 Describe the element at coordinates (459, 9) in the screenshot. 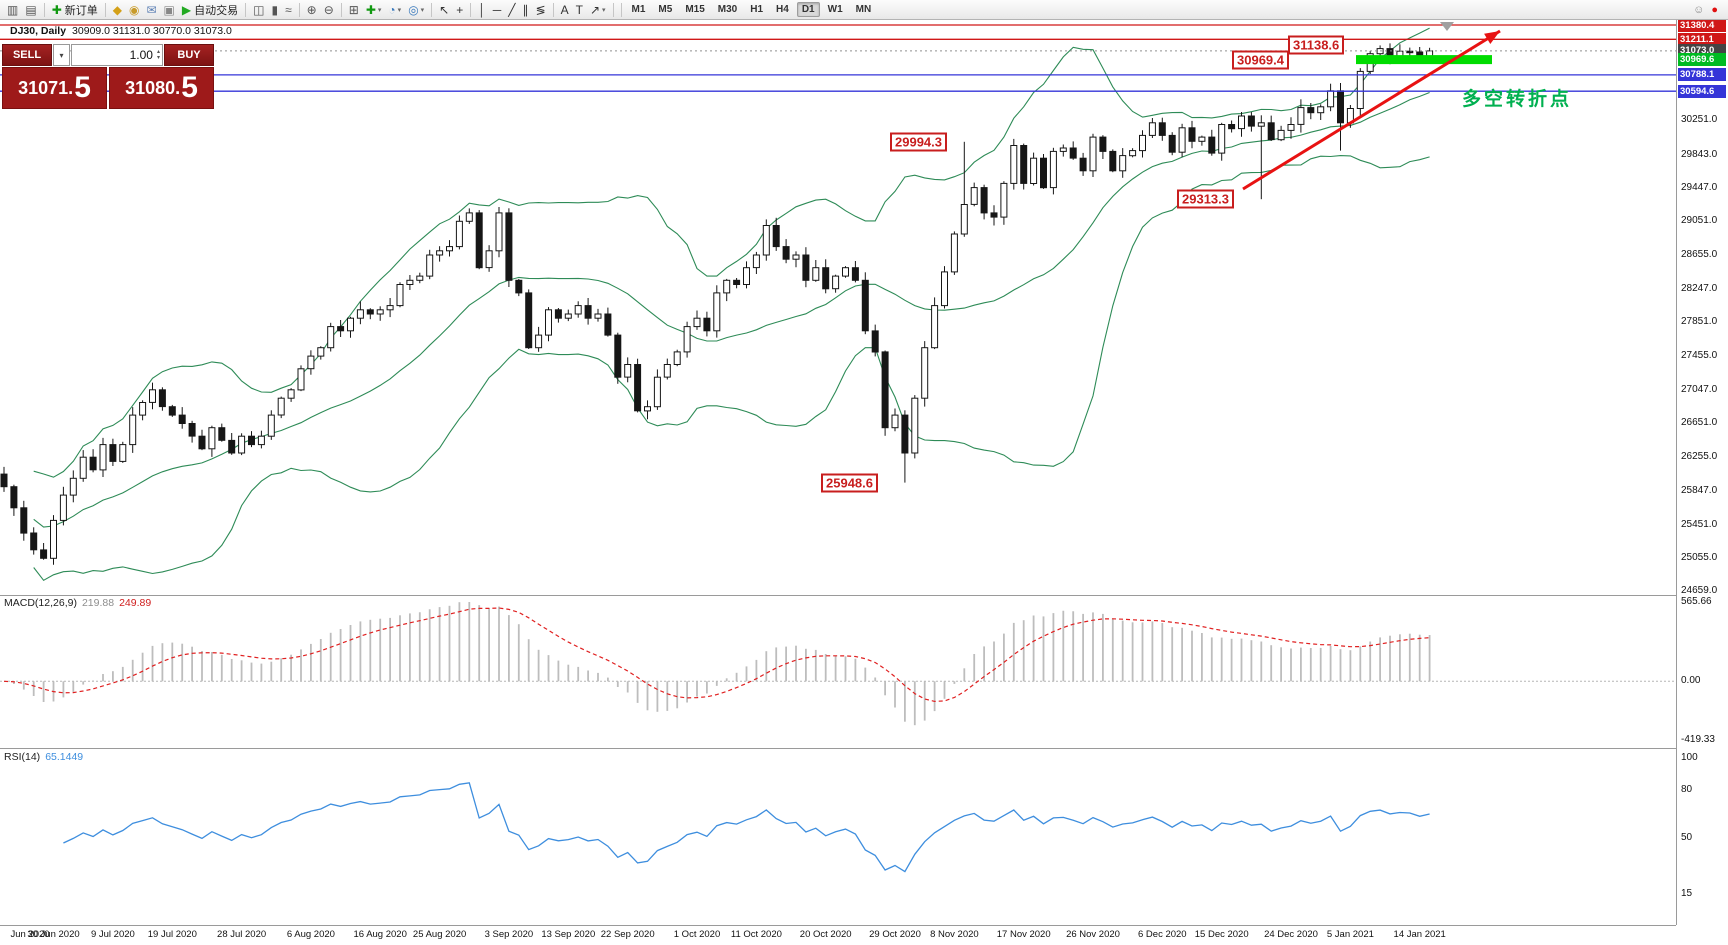

I see `crosshair-icon: +` at that location.